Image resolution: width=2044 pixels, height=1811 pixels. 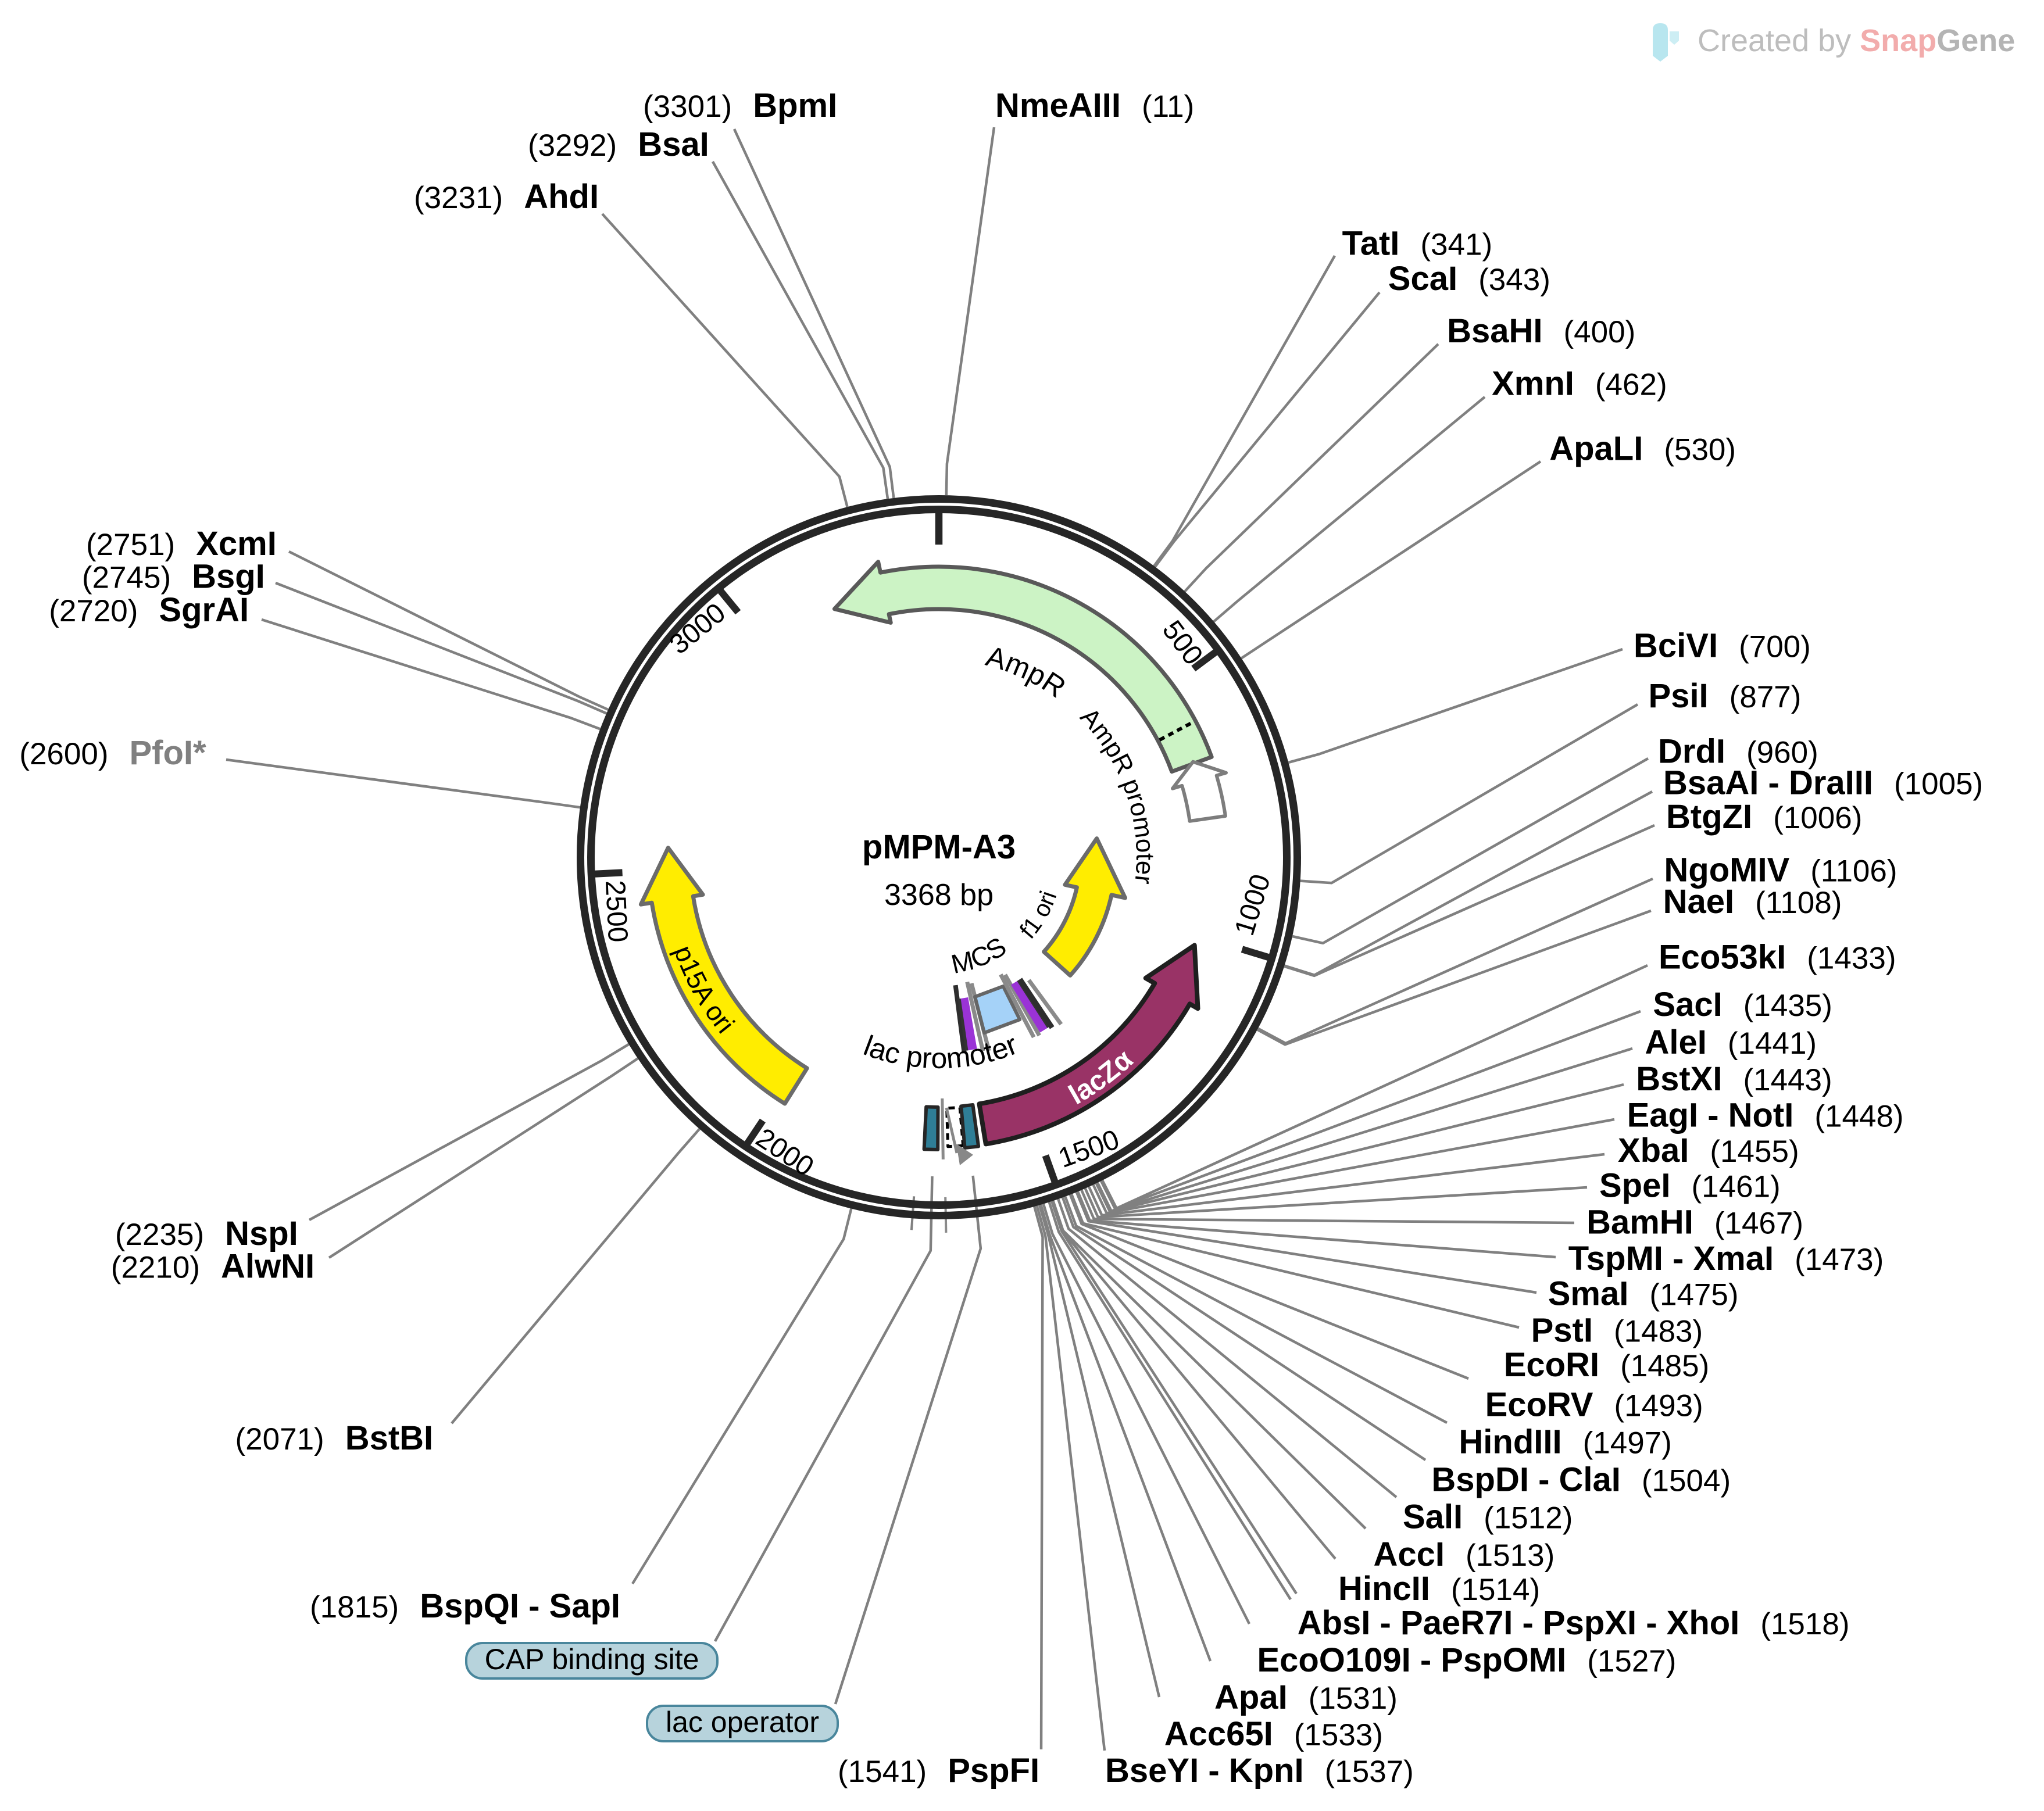 I want to click on svg-text:Eco53kI(1433): Eco53kI (1433), so click(x=1777, y=958).